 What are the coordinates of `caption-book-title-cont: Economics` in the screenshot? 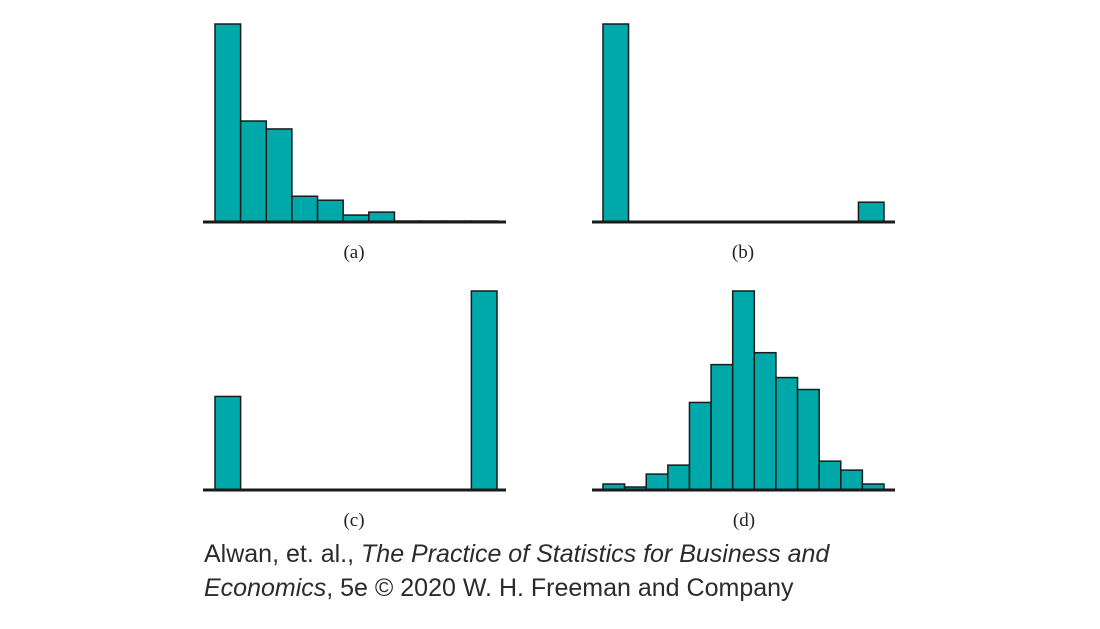 It's located at (265, 588).